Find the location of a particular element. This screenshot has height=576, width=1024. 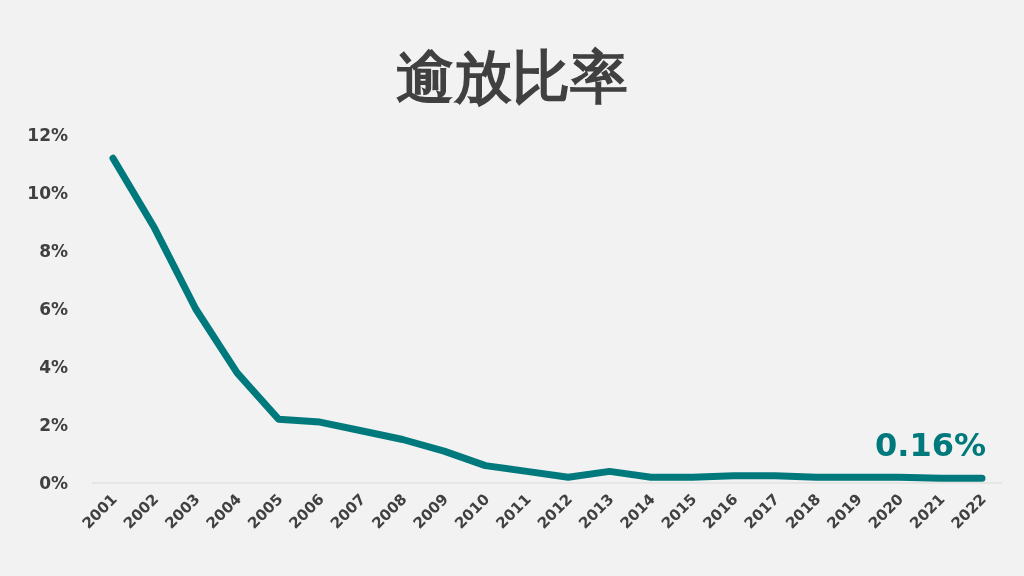

y-tick-label: 12% is located at coordinates (47, 135).